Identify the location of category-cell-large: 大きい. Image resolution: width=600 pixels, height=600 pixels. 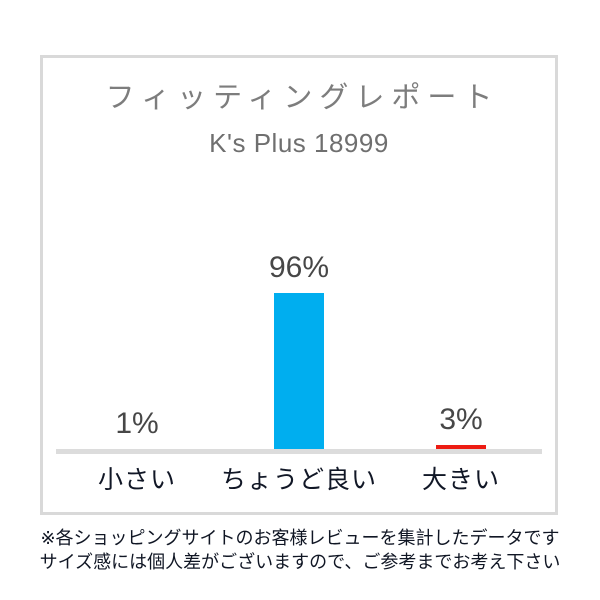
(461, 478).